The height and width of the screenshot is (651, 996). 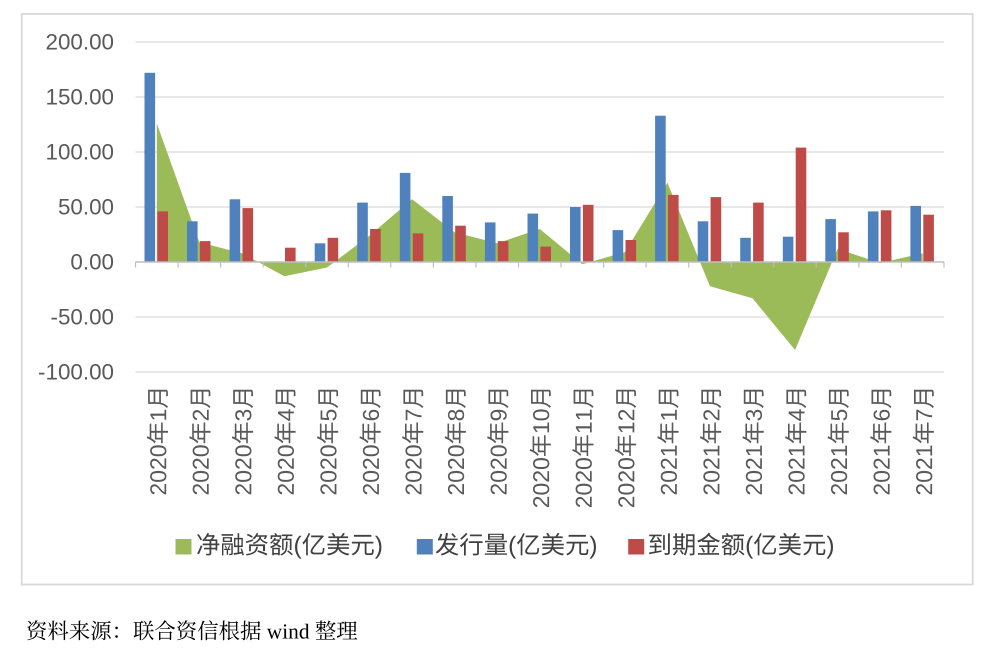 What do you see at coordinates (76, 372) in the screenshot?
I see `svg-text: -100.00` at bounding box center [76, 372].